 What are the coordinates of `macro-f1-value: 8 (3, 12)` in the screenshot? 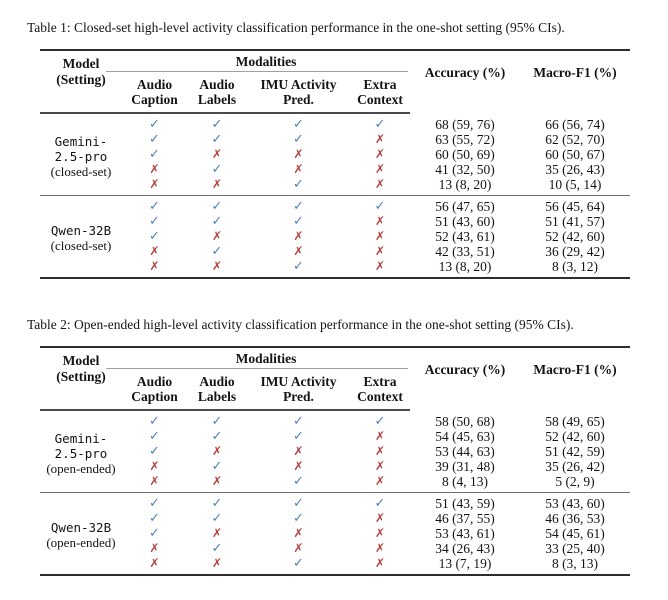 It's located at (575, 266).